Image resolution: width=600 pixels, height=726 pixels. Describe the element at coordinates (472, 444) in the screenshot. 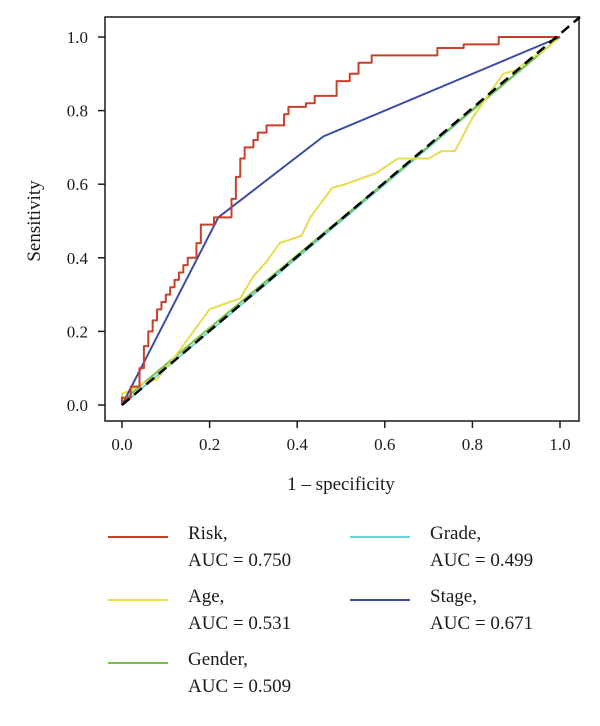

I see `x-tick-label: 0.8` at that location.